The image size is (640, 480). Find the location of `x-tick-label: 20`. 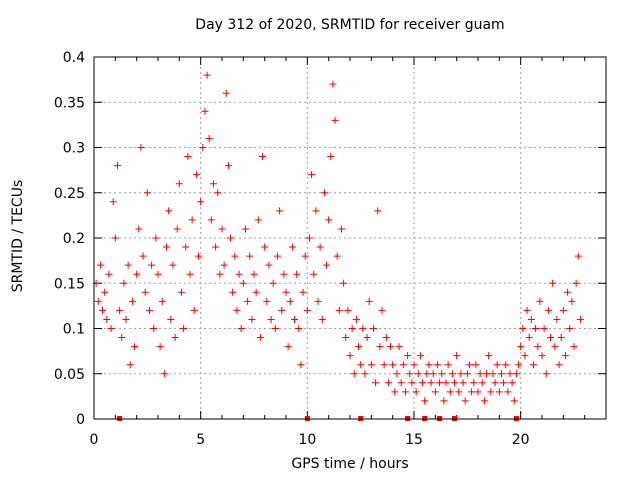

x-tick-label: 20 is located at coordinates (521, 440).